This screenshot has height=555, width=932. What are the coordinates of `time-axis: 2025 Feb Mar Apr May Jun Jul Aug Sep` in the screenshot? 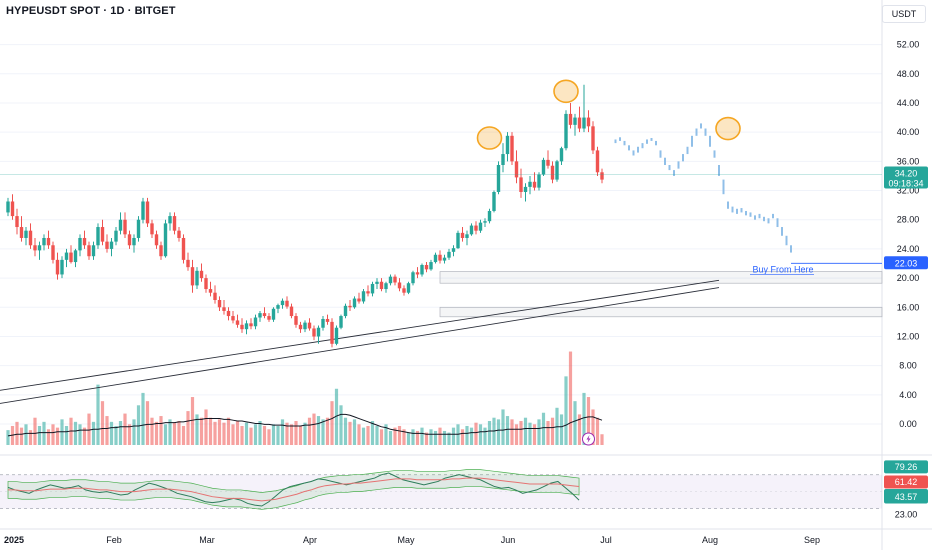 It's located at (412, 540).